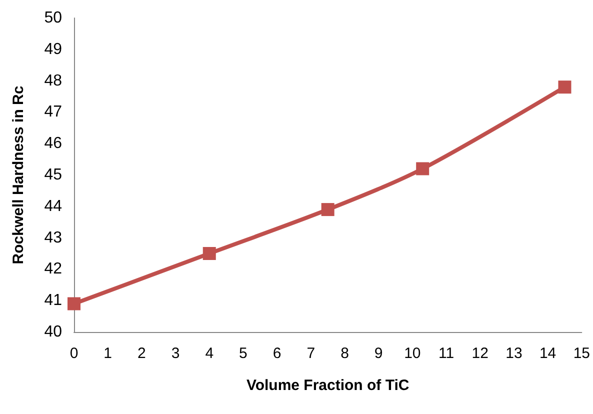 This screenshot has width=593, height=414. I want to click on x-tick-label: 0, so click(74, 353).